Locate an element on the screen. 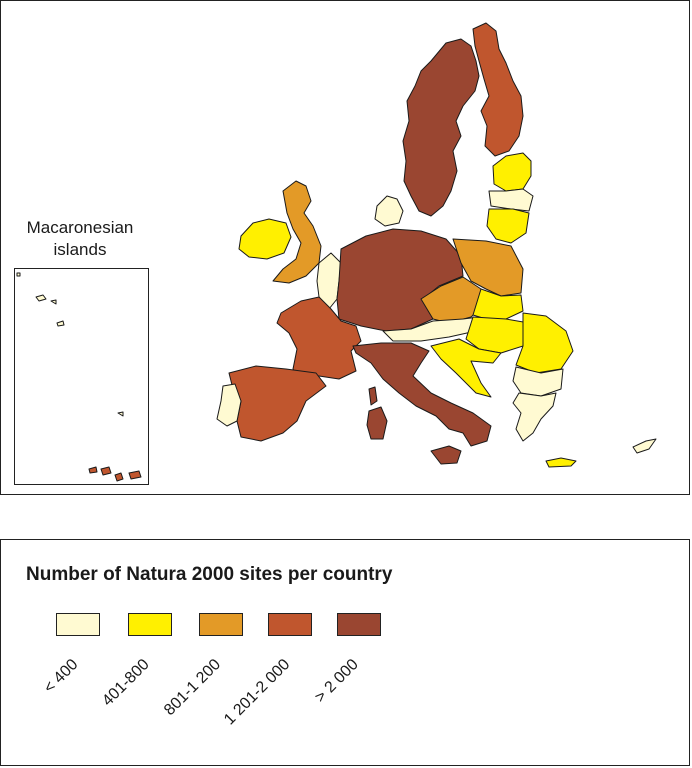 The image size is (692, 768). country-poland is located at coordinates (488, 267).